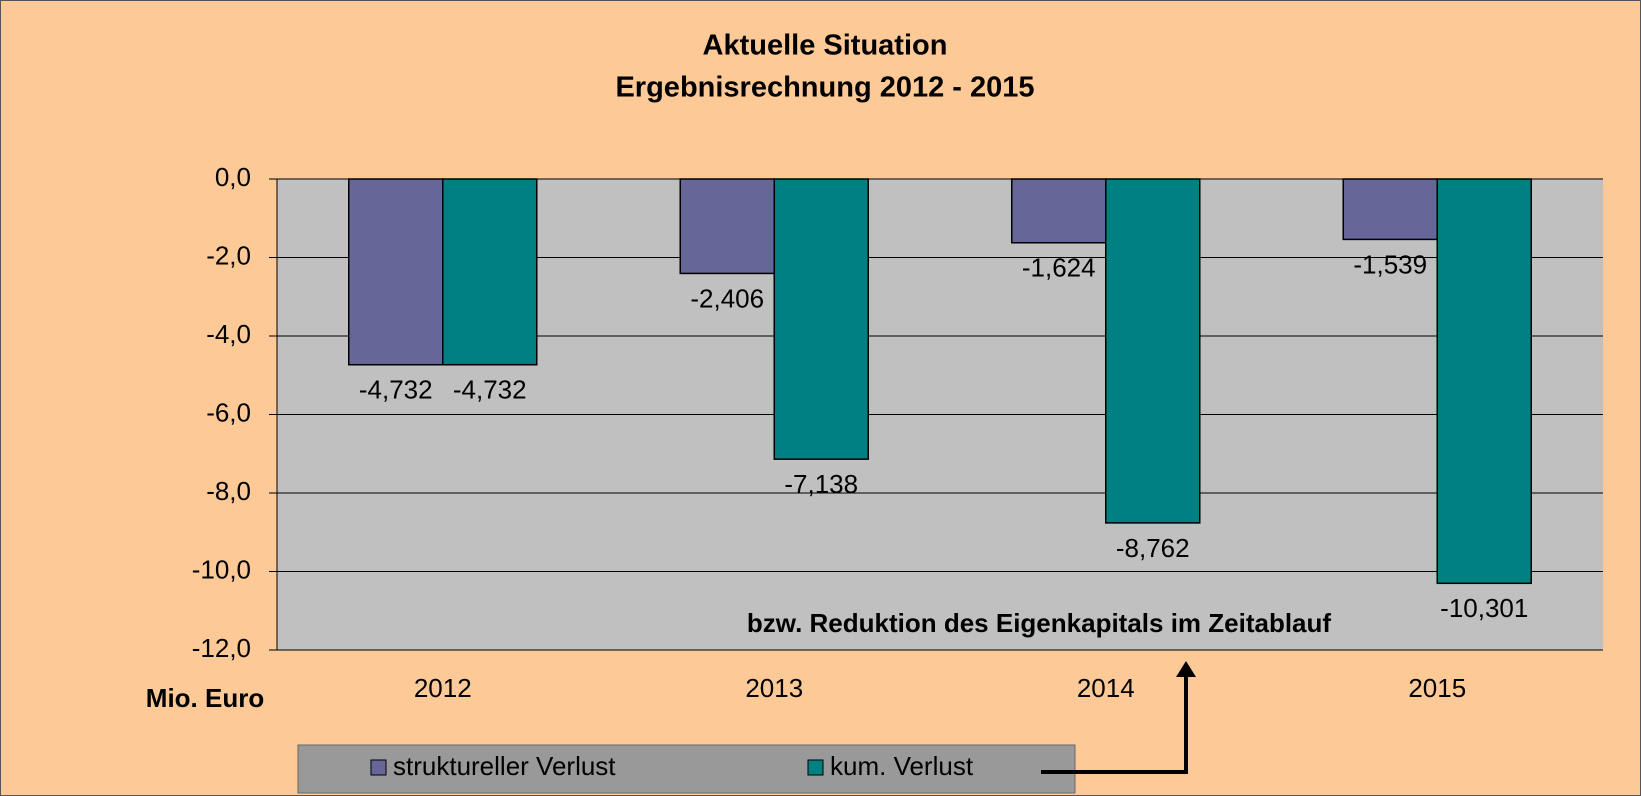 This screenshot has height=796, width=1641. Describe the element at coordinates (221, 569) in the screenshot. I see `y-tick-label: -10,0` at that location.